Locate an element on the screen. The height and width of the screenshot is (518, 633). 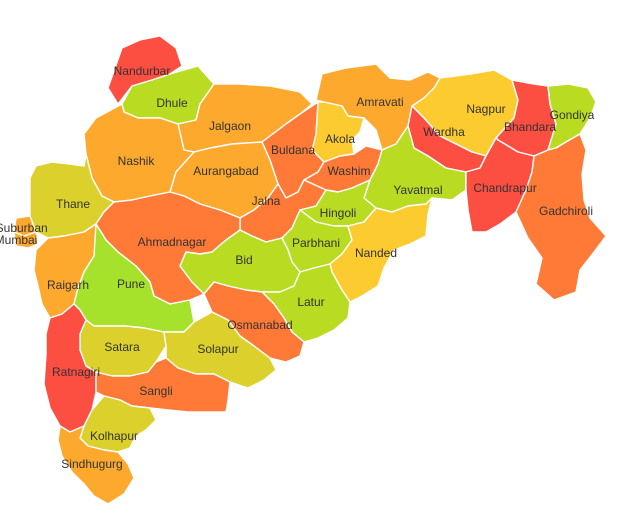
district-sindhugurg is located at coordinates (96, 465).